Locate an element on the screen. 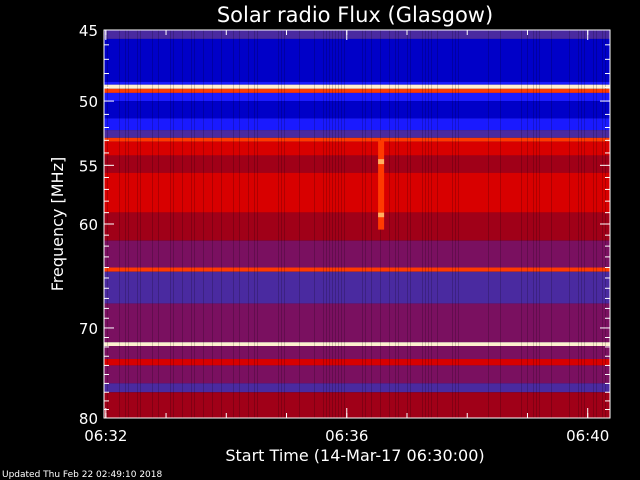  x-tick-label: 06:32 is located at coordinates (105, 436).